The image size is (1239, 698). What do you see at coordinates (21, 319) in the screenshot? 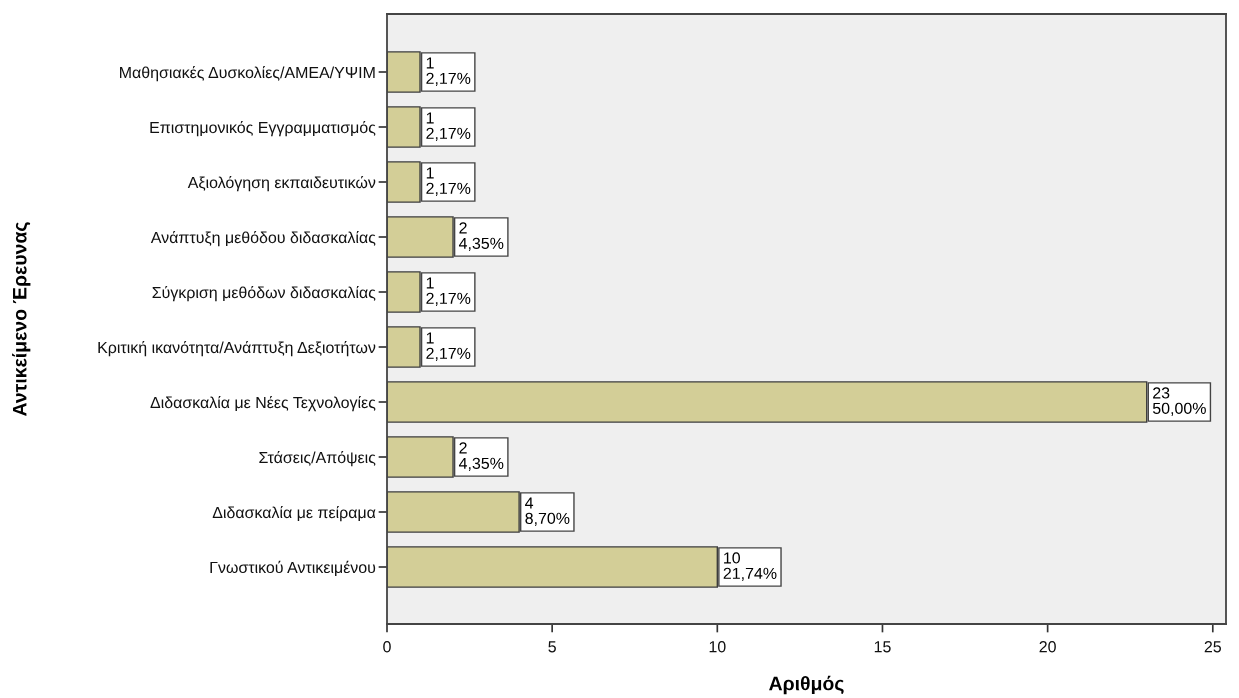
I see `y-axis-title: Αντικείμενο Έρευνας` at bounding box center [21, 319].